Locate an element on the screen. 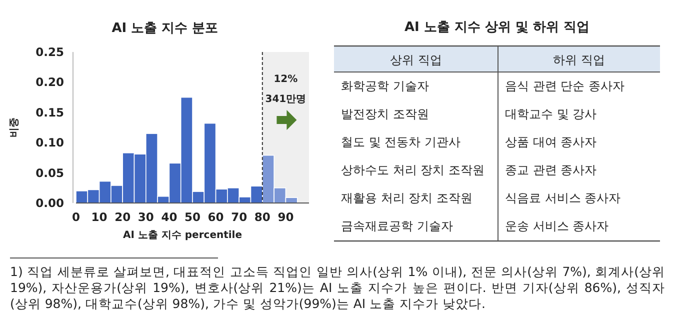 This screenshot has width=679, height=322. x-tick-label: 0 is located at coordinates (76, 217).